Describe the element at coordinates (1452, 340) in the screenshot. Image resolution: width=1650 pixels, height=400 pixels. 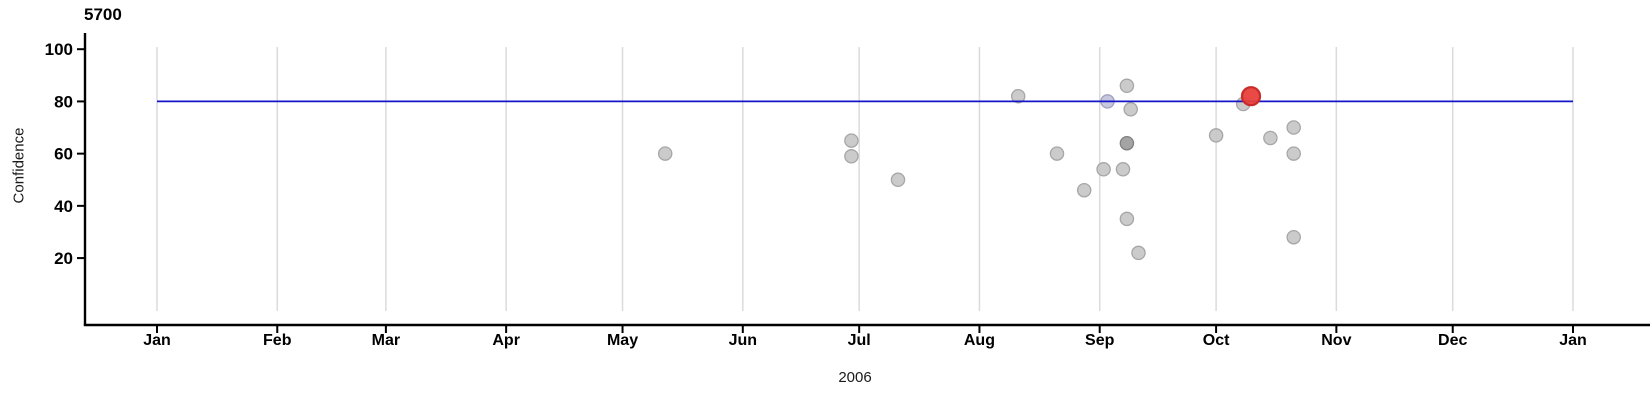
I see `x-tick-label: Dec` at that location.